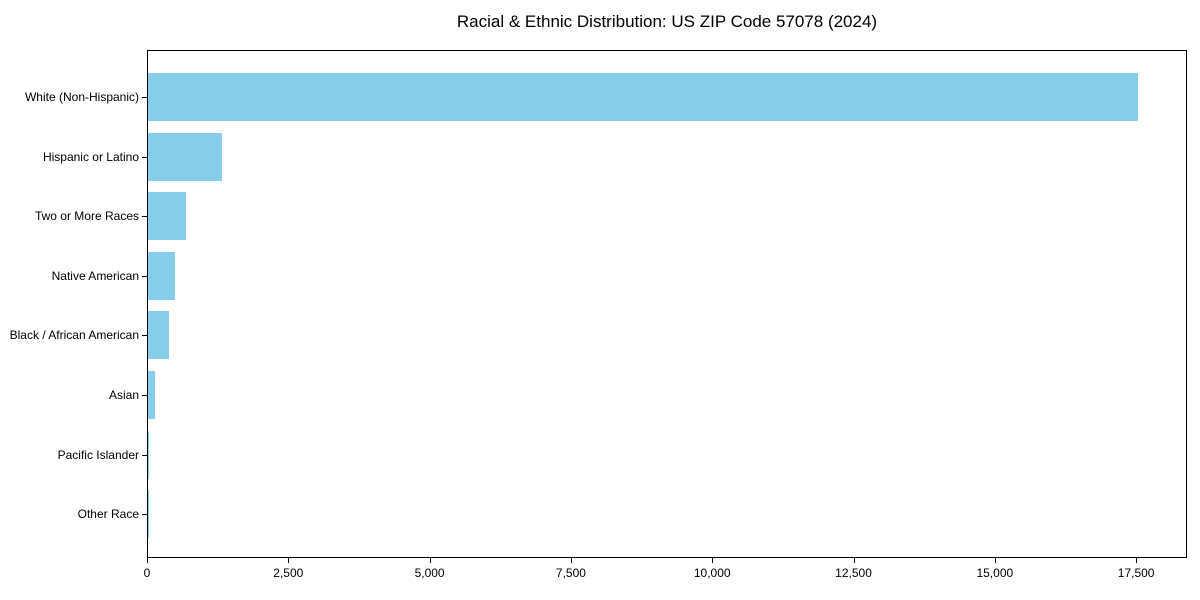  Describe the element at coordinates (108, 514) in the screenshot. I see `y-axis-label: Other Race` at that location.